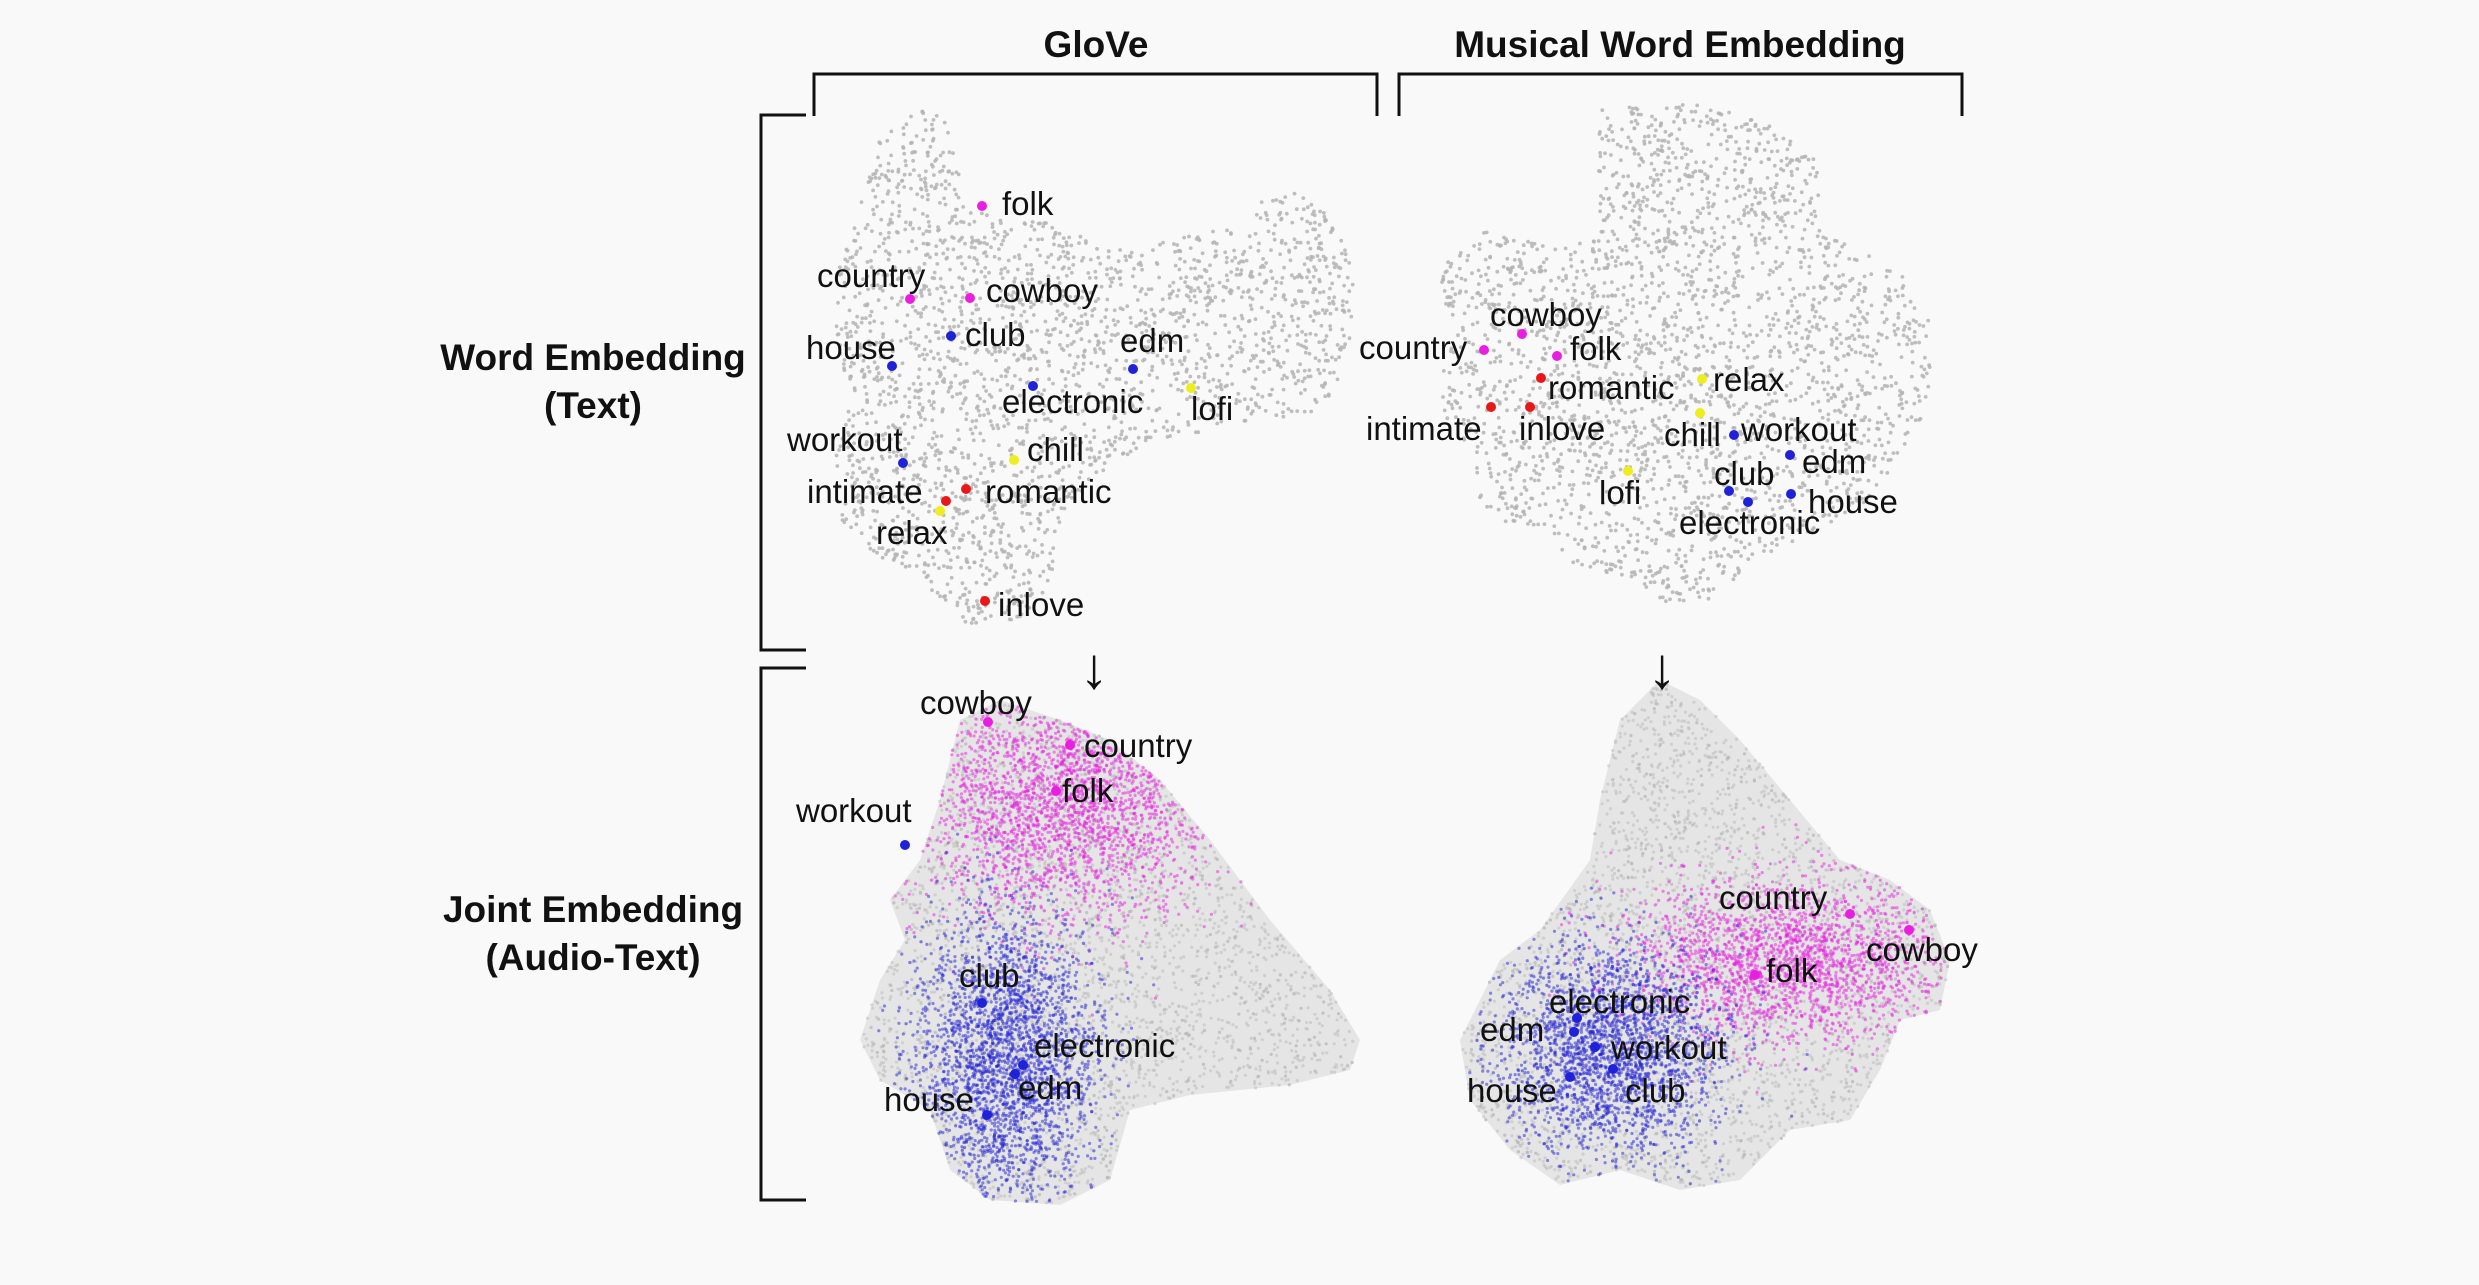 The width and height of the screenshot is (2479, 1285). I want to click on word-point-musical-joint-cowboy, so click(1909, 930).